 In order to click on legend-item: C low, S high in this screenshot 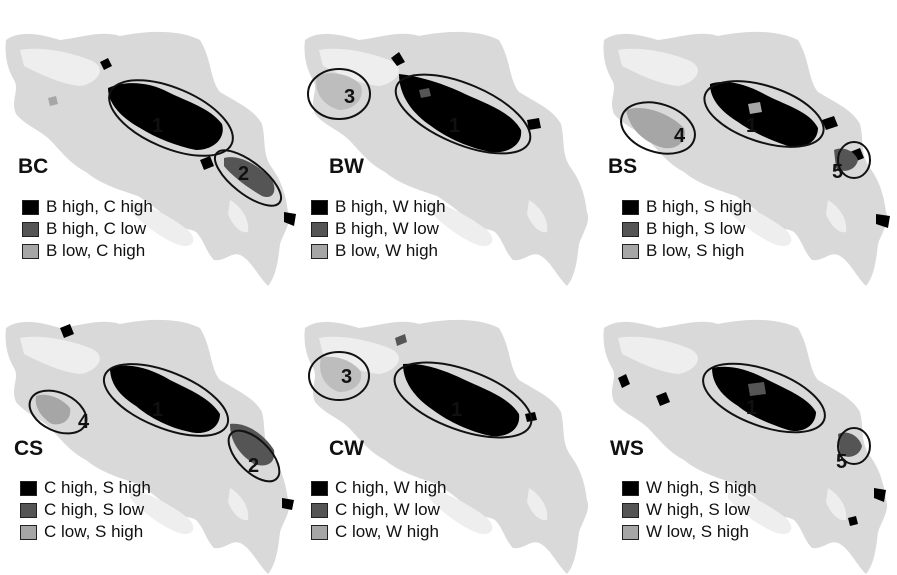, I will do `click(85, 532)`.